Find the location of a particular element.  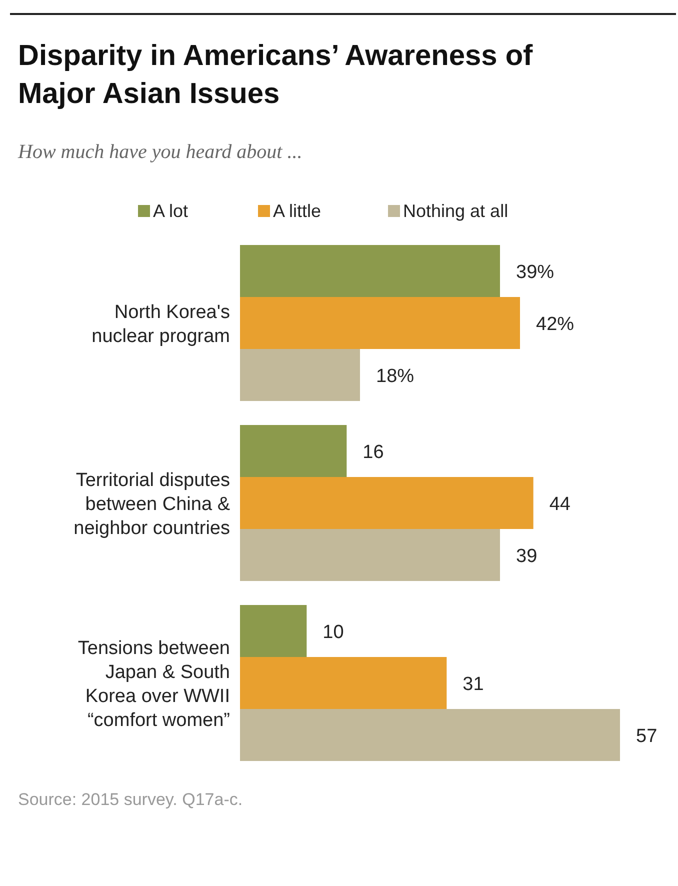

chart-title: Disparity in Americans’ Awareness of Major Asian Issues is located at coordinates (276, 75).